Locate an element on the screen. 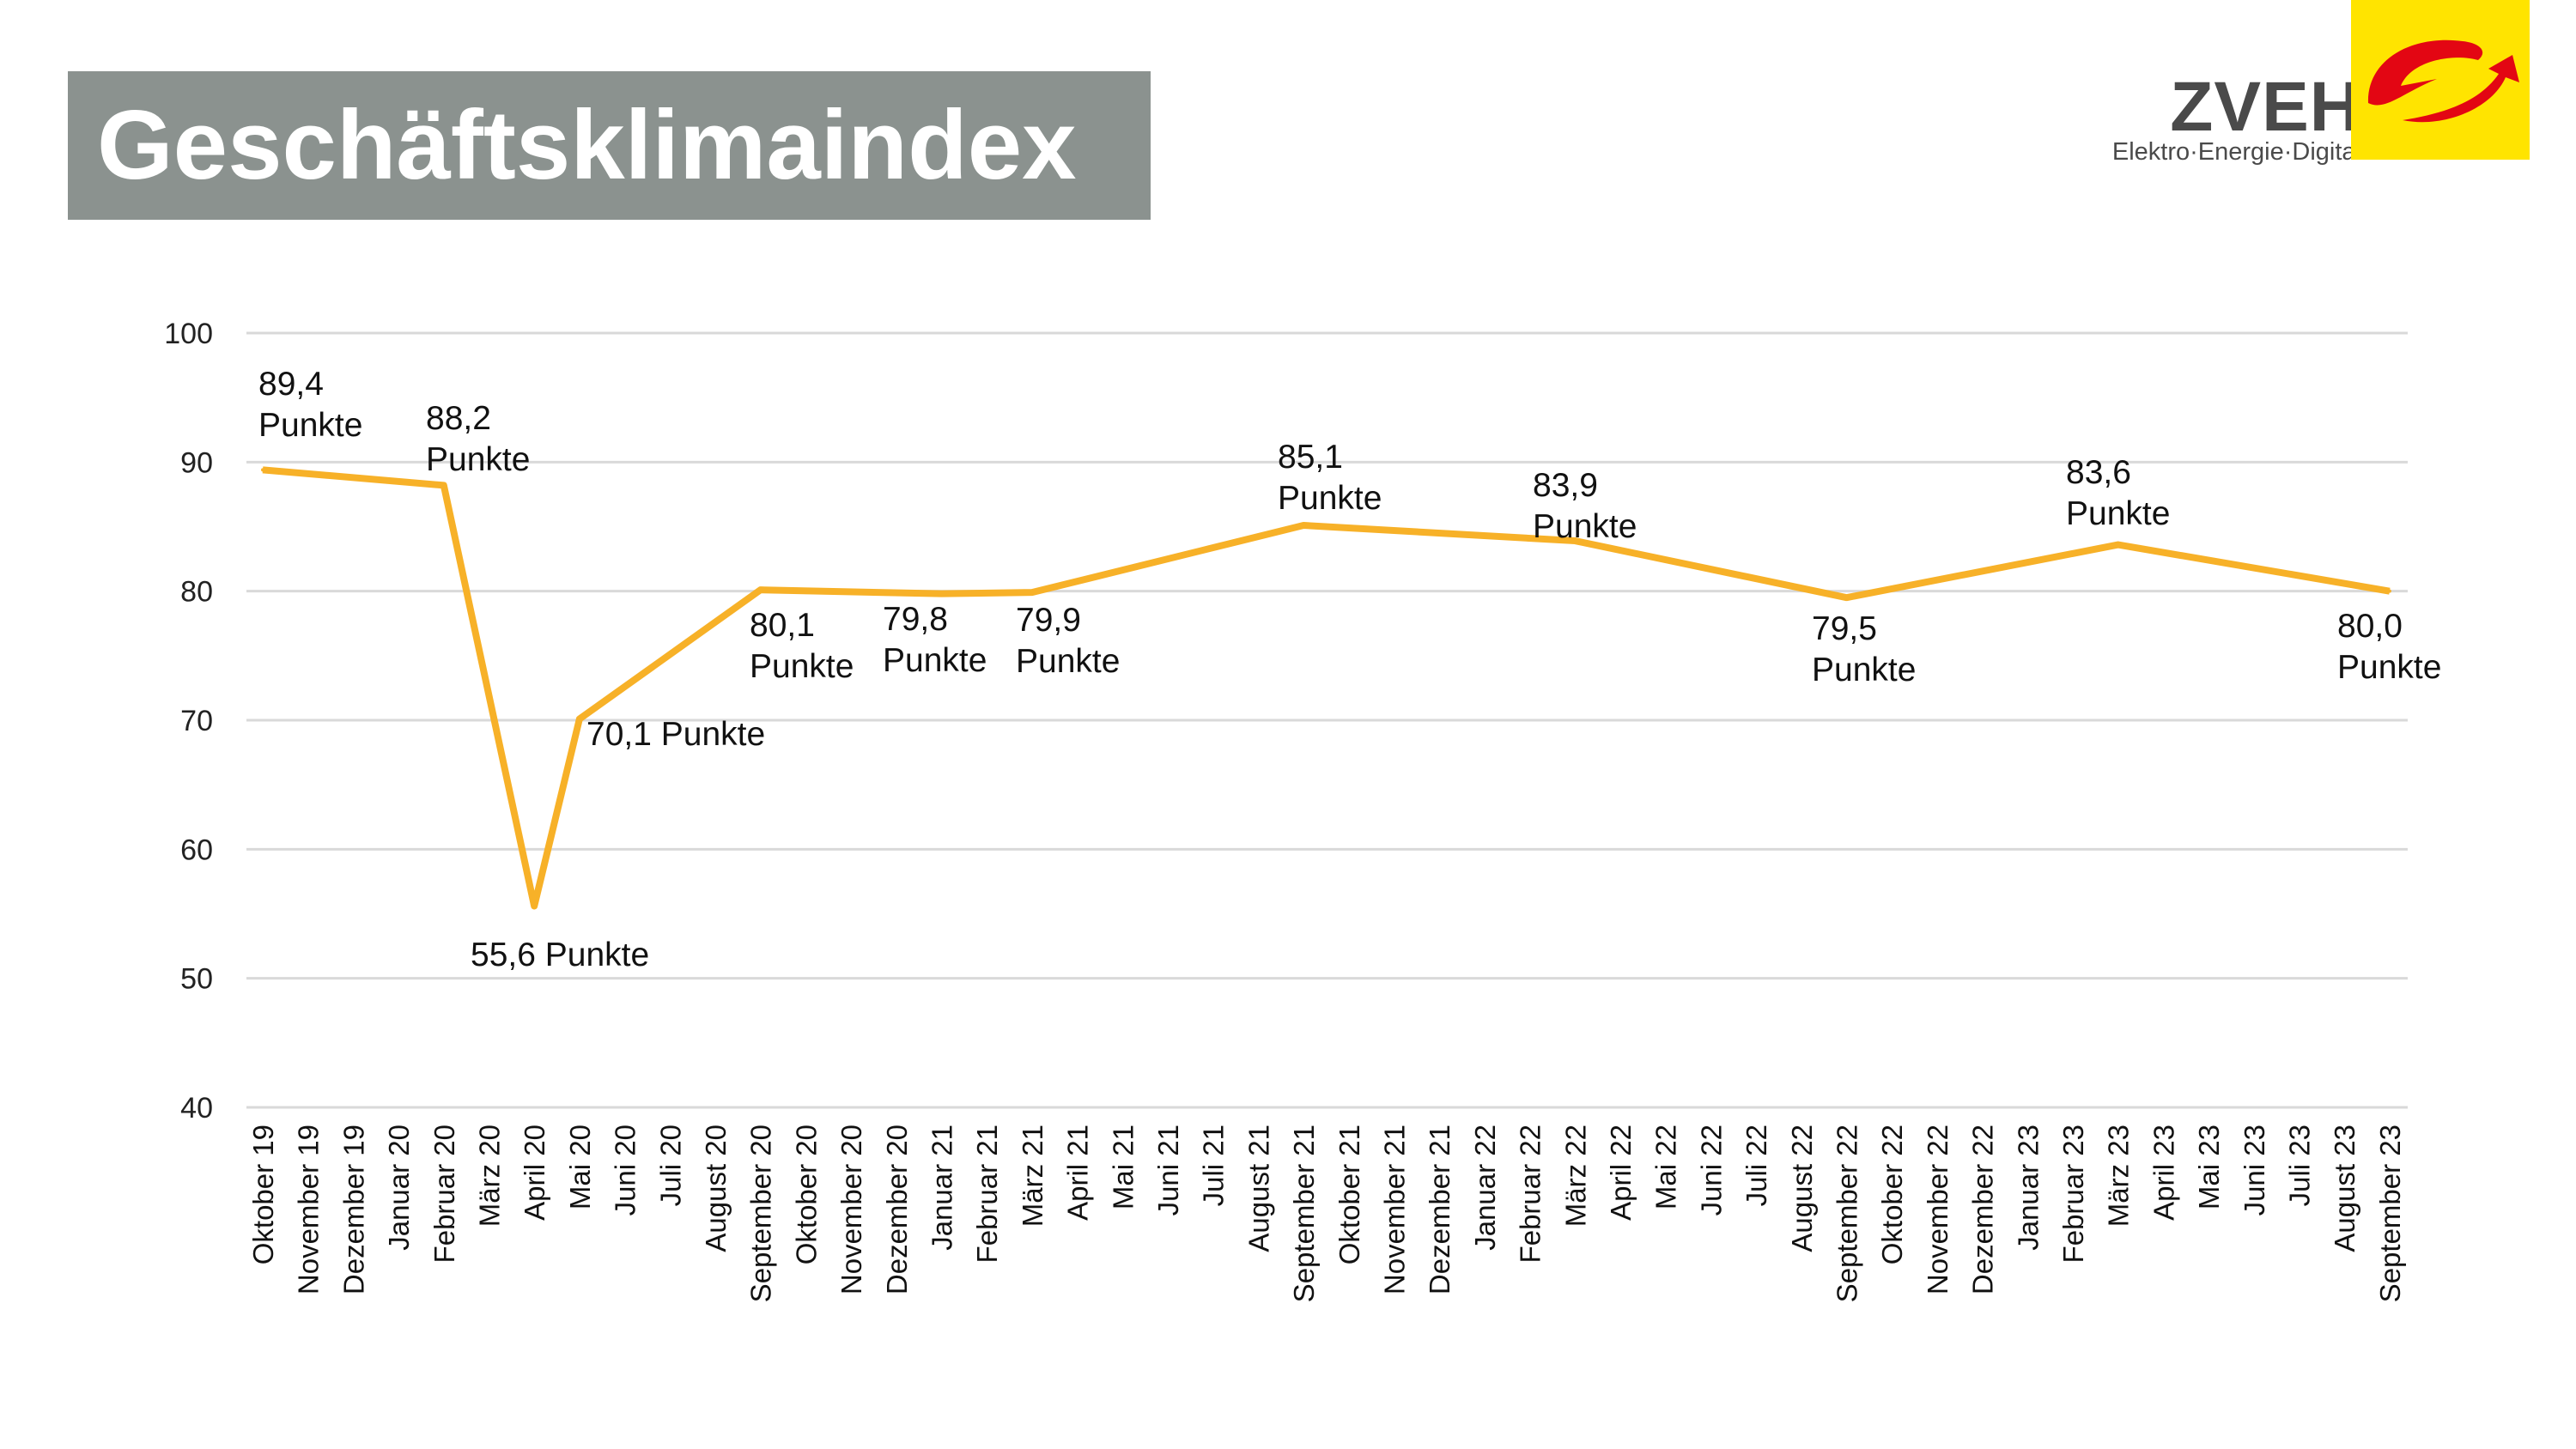 The image size is (2576, 1449). data-label: 85,1 Punkte is located at coordinates (1330, 478).